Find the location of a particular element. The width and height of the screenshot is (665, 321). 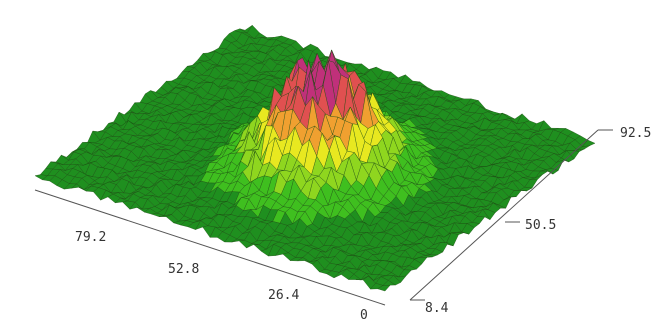

surface-cell is located at coordinates (384, 288).